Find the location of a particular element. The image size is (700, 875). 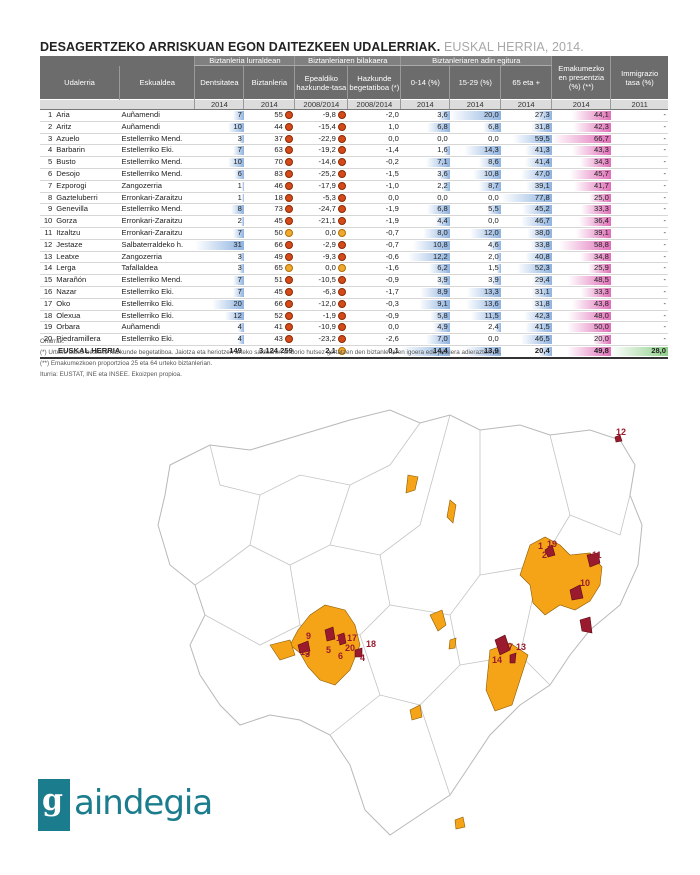

cell-density: 1 is located at coordinates (219, 186).